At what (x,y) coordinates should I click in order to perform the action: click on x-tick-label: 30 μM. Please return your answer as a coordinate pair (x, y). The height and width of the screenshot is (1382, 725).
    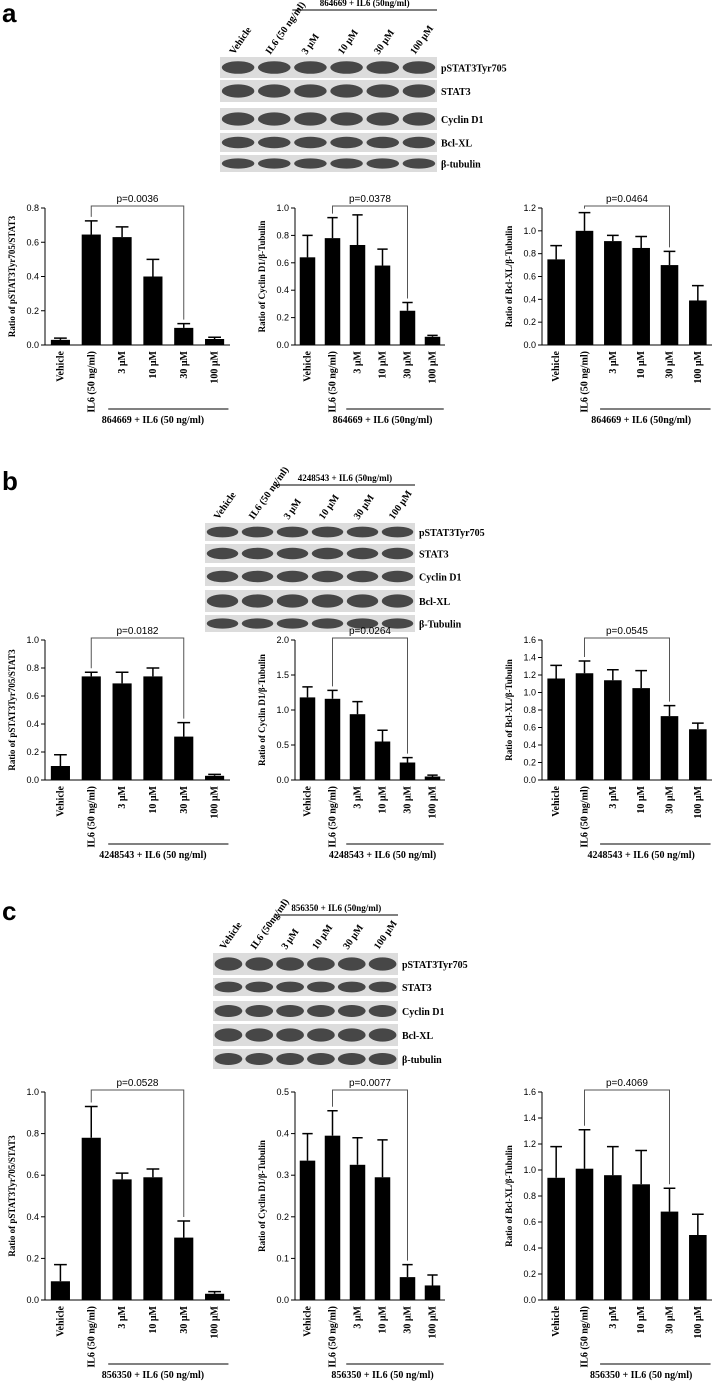
    Looking at the image, I should click on (184, 364).